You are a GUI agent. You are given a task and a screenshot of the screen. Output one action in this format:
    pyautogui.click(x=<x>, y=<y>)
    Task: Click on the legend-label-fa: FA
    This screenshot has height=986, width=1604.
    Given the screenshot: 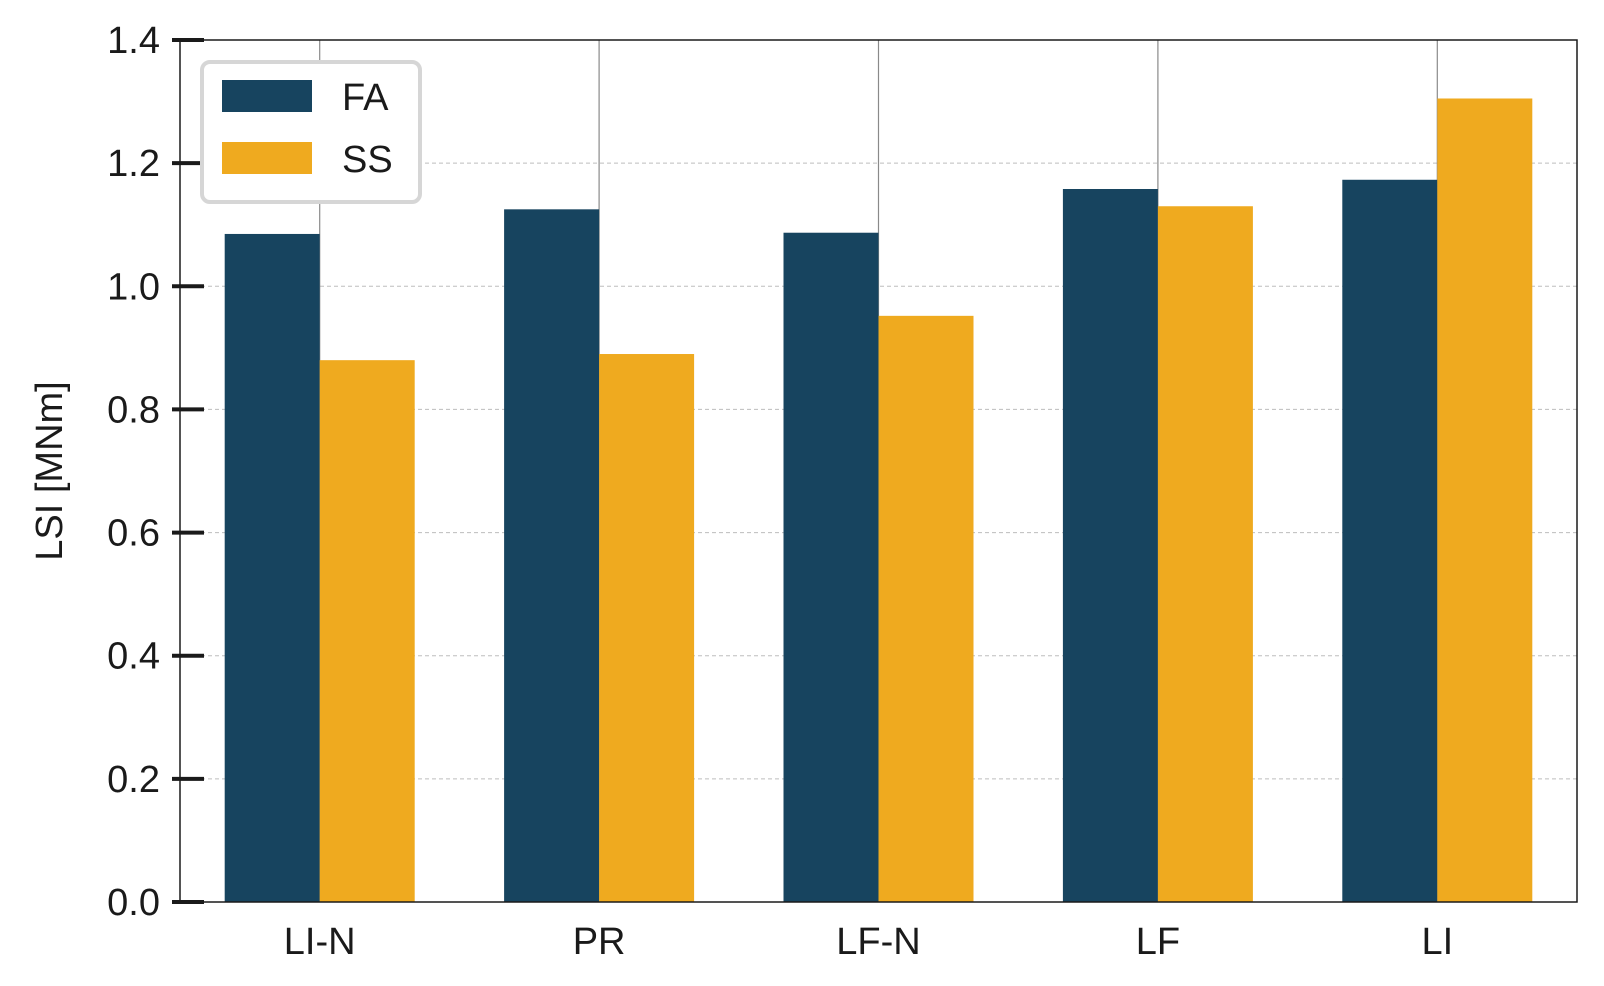 What is the action you would take?
    pyautogui.click(x=365, y=98)
    